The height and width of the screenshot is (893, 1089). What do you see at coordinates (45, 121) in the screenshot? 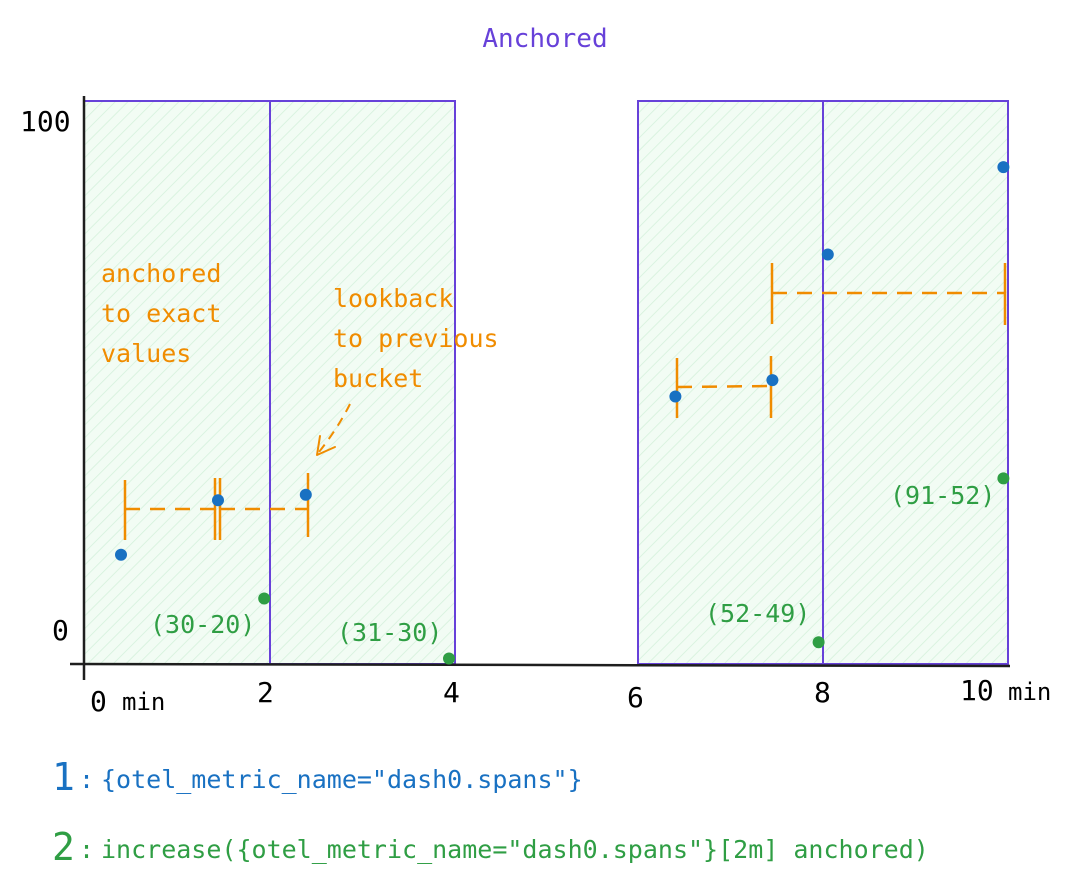
I see `y-label-top: 100` at bounding box center [45, 121].